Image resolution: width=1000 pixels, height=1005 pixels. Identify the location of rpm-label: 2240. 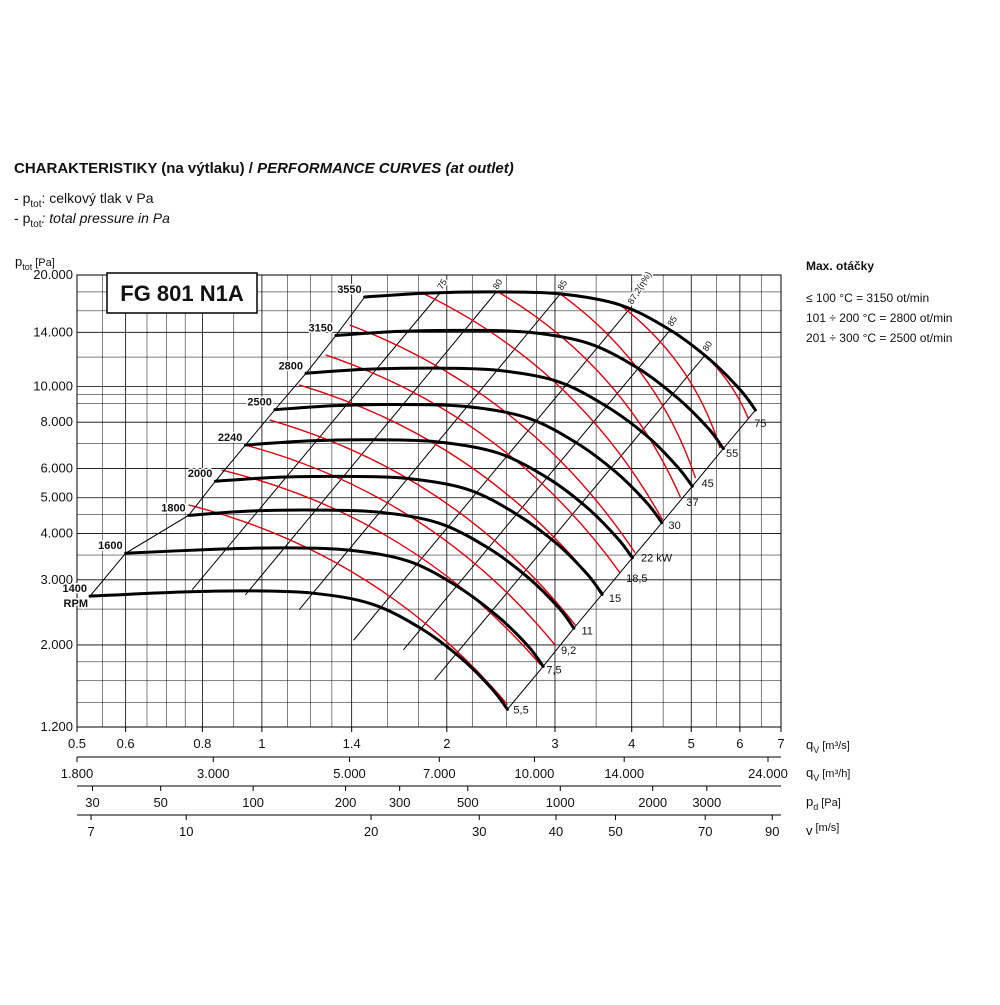
(230, 438).